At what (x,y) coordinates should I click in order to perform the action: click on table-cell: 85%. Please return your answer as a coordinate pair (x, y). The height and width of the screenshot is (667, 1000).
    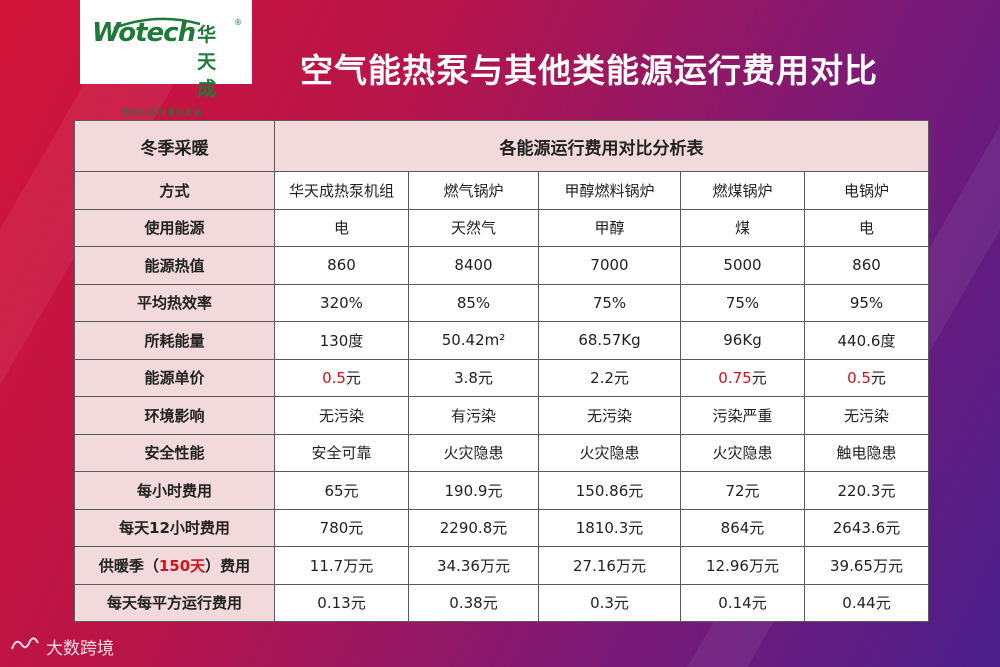
    Looking at the image, I should click on (473, 302).